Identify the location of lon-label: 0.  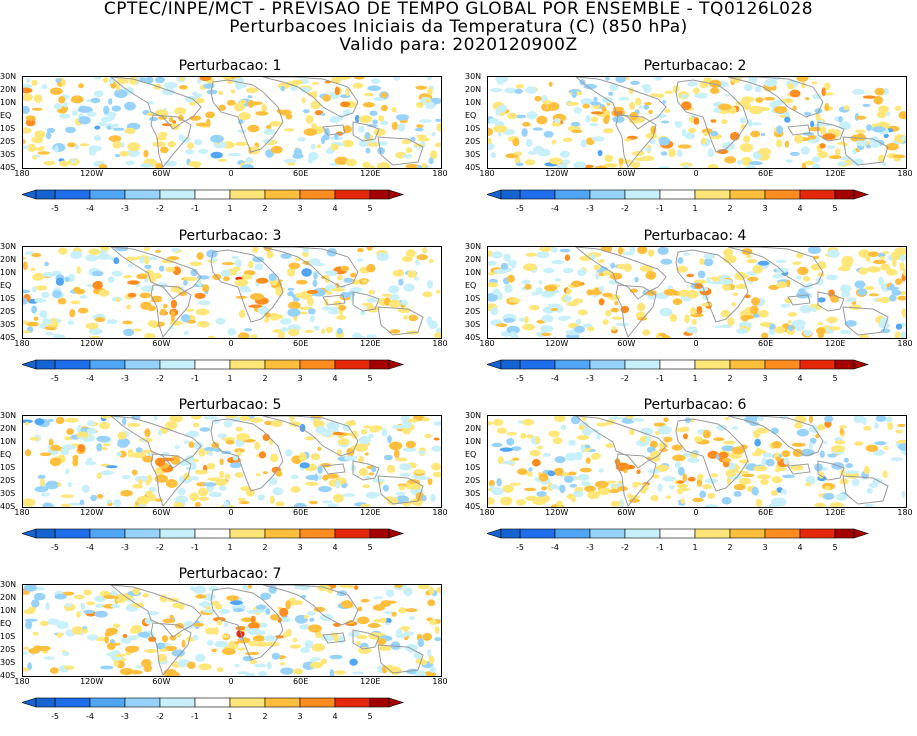
(231, 343).